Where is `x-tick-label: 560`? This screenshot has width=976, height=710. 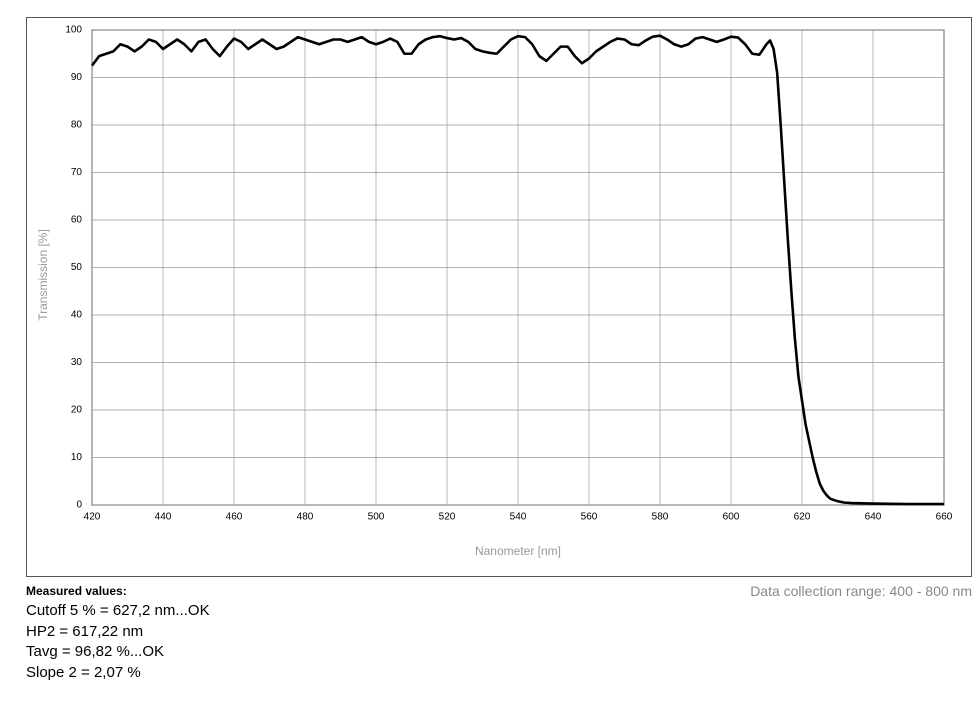 x-tick-label: 560 is located at coordinates (589, 517).